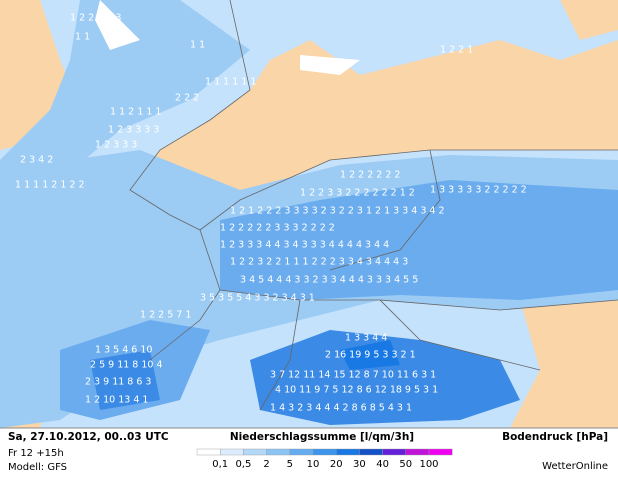 This screenshot has height=478, width=618. Describe the element at coordinates (564, 359) in the screenshot. I see `land-southeast` at that location.